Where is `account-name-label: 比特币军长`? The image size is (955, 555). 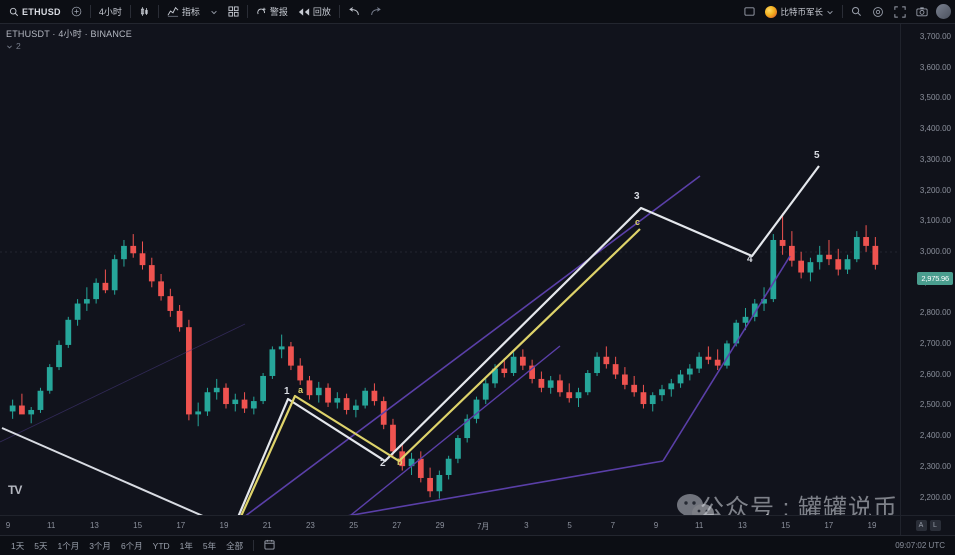
account-name-label: 比特币军长 is located at coordinates (801, 11).